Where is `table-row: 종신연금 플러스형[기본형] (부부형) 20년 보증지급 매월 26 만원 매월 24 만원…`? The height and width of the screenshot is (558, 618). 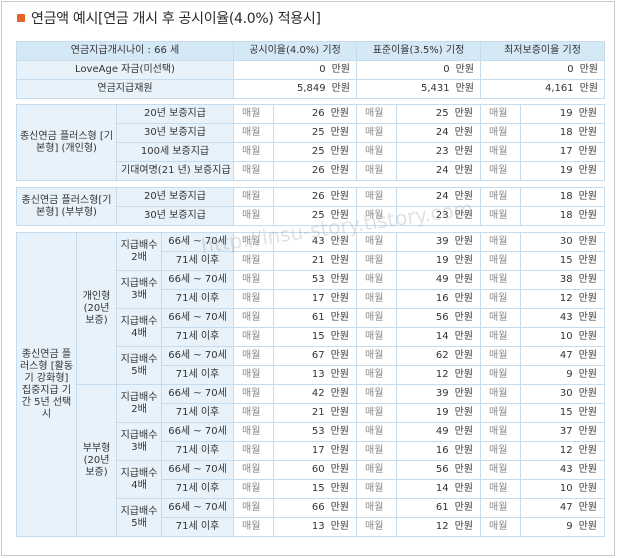 table-row: 종신연금 플러스형[기본형] (부부형) 20년 보증지급 매월 26 만원 매월 24 만원… is located at coordinates (310, 206).